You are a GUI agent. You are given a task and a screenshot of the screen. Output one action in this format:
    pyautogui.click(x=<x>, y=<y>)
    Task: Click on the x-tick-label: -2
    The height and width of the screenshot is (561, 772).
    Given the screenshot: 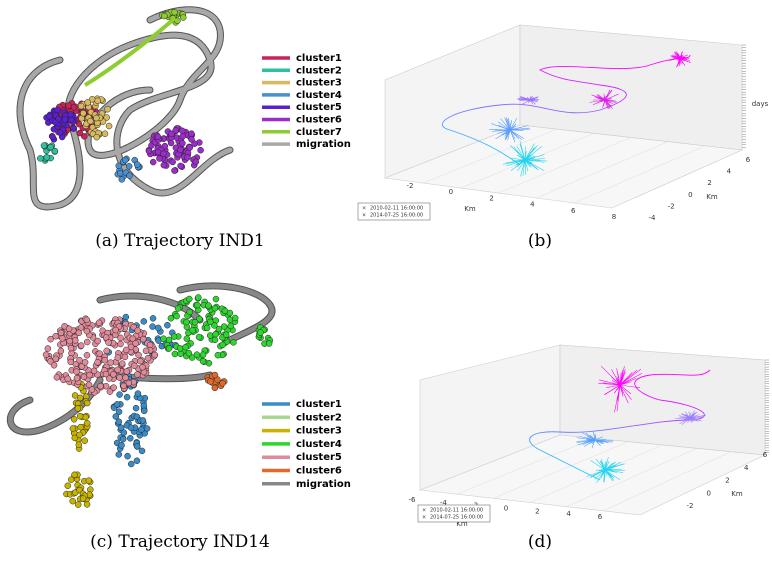 What is the action you would take?
    pyautogui.click(x=410, y=186)
    